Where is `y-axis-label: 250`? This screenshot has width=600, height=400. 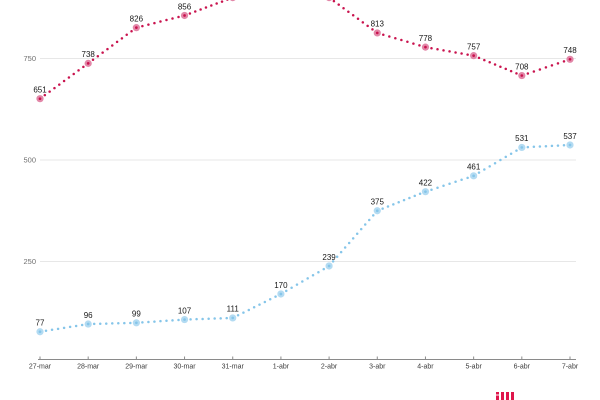
y-axis-label: 250 is located at coordinates (29, 261).